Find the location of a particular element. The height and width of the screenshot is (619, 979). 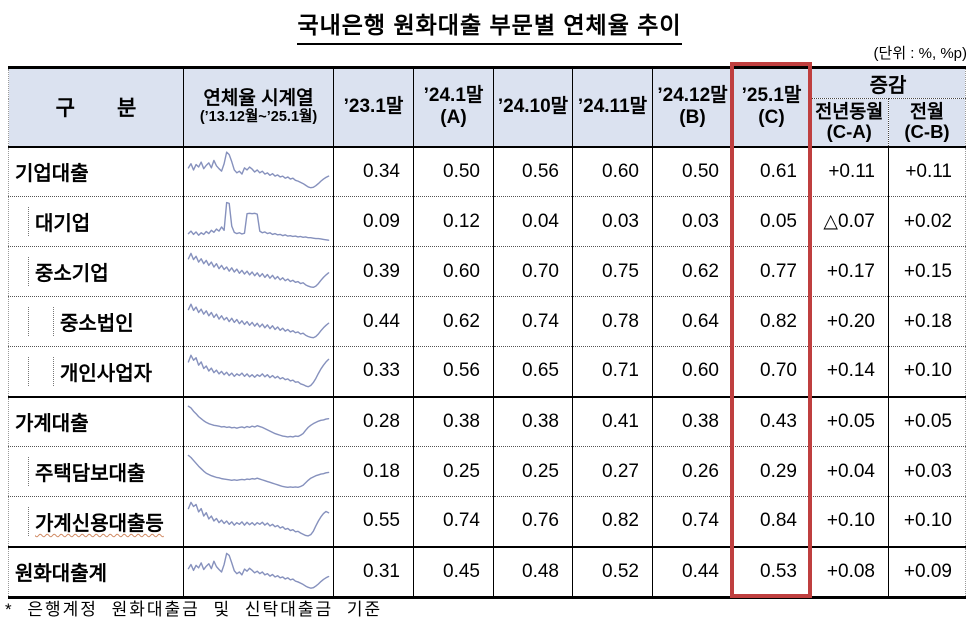

change-yoy-cell: +0.11 is located at coordinates (849, 171).